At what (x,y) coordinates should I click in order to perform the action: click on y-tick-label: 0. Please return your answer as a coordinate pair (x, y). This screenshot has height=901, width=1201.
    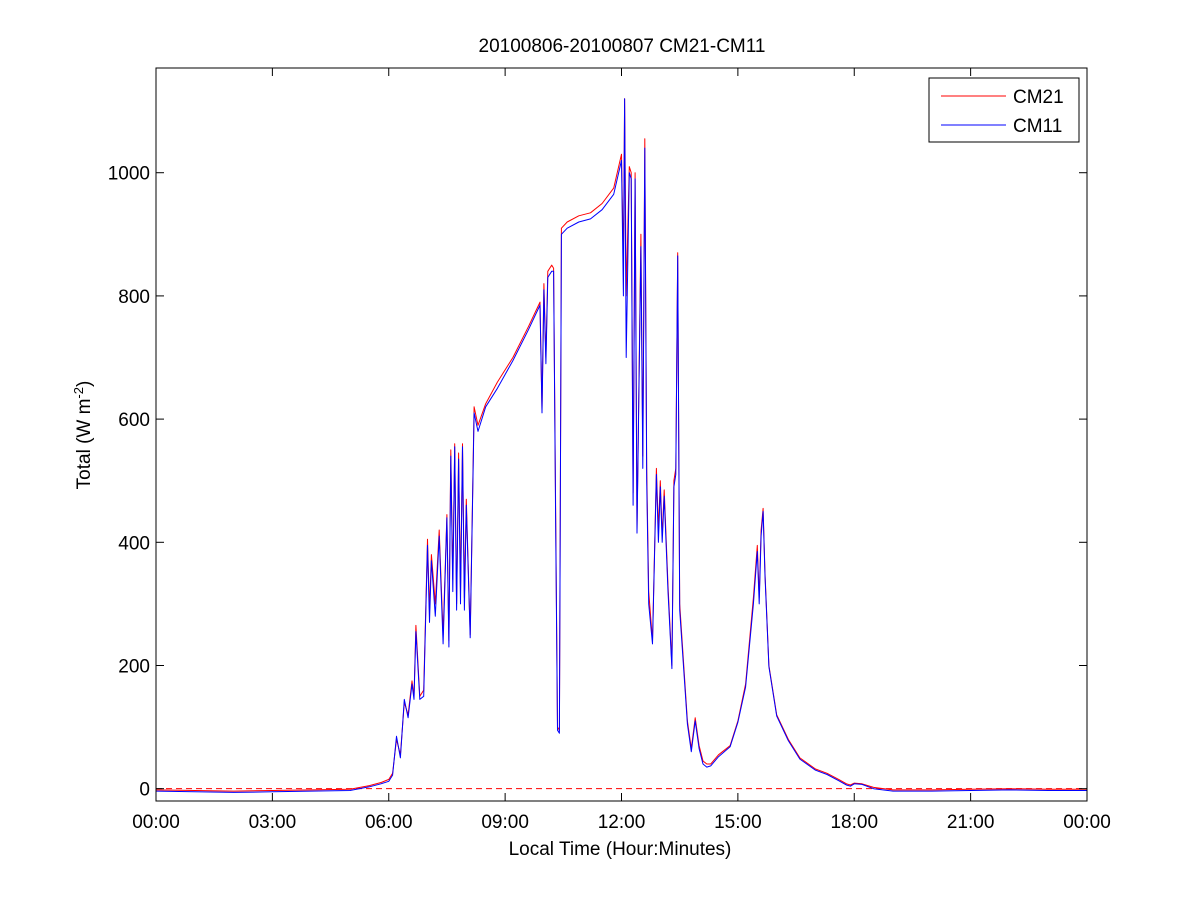
    Looking at the image, I should click on (144, 790).